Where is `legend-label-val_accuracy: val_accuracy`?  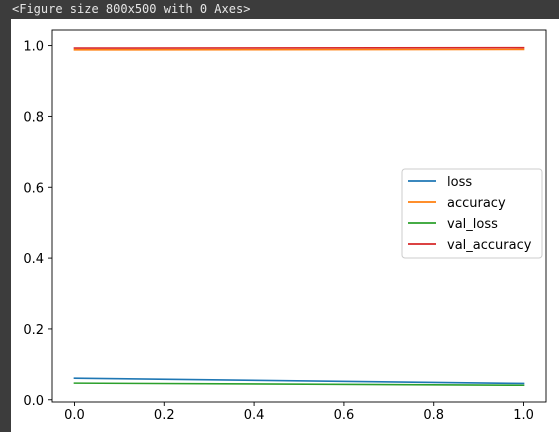
legend-label-val_accuracy: val_accuracy is located at coordinates (489, 245).